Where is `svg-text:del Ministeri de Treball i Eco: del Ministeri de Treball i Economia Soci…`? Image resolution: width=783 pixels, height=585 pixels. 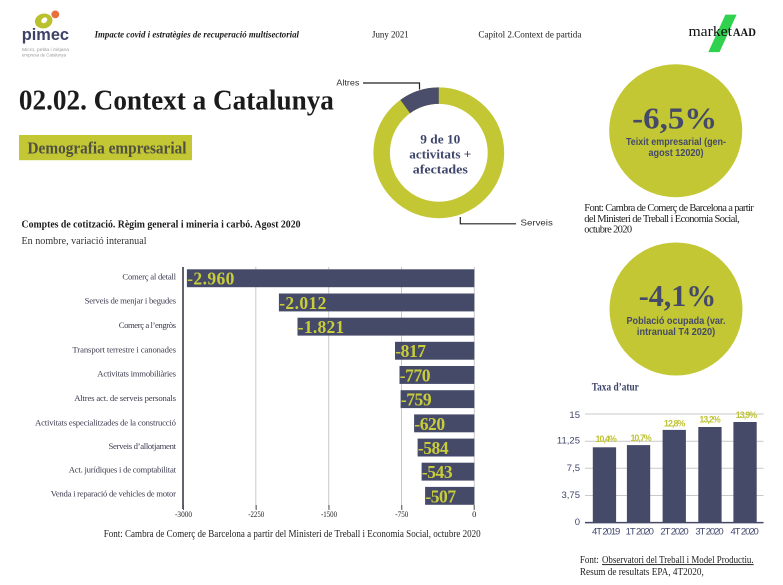 svg-text:del Ministeri de Treball i Eco: del Ministeri de Treball i Economia Soci… is located at coordinates (661, 219).